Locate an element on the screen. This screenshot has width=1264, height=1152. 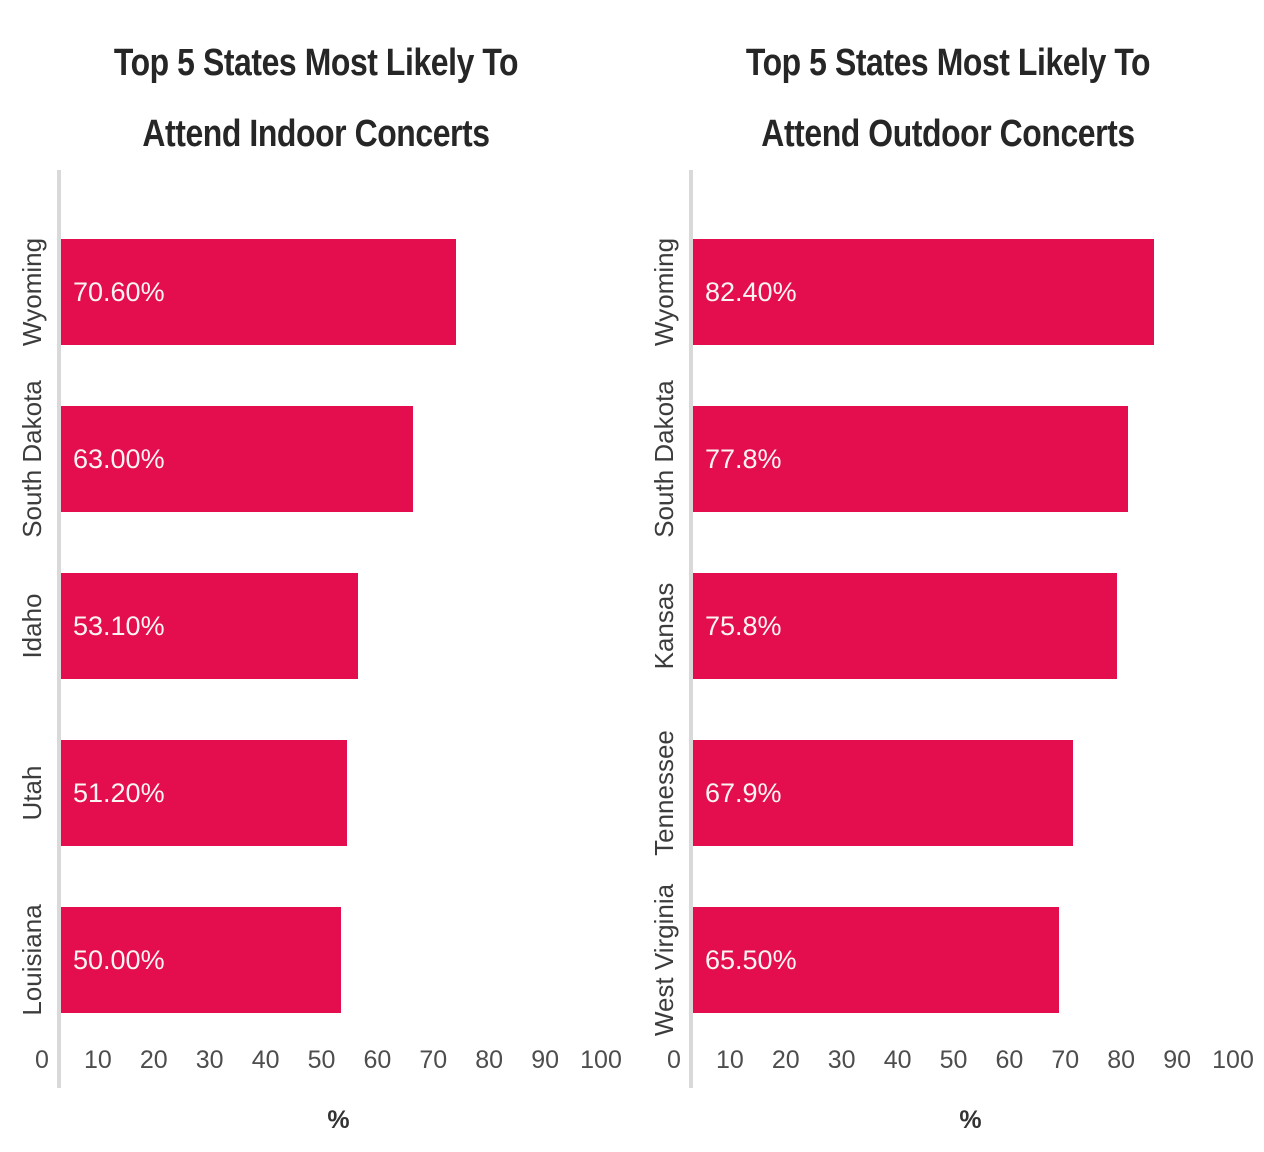
bar: 75.8% is located at coordinates (905, 626).